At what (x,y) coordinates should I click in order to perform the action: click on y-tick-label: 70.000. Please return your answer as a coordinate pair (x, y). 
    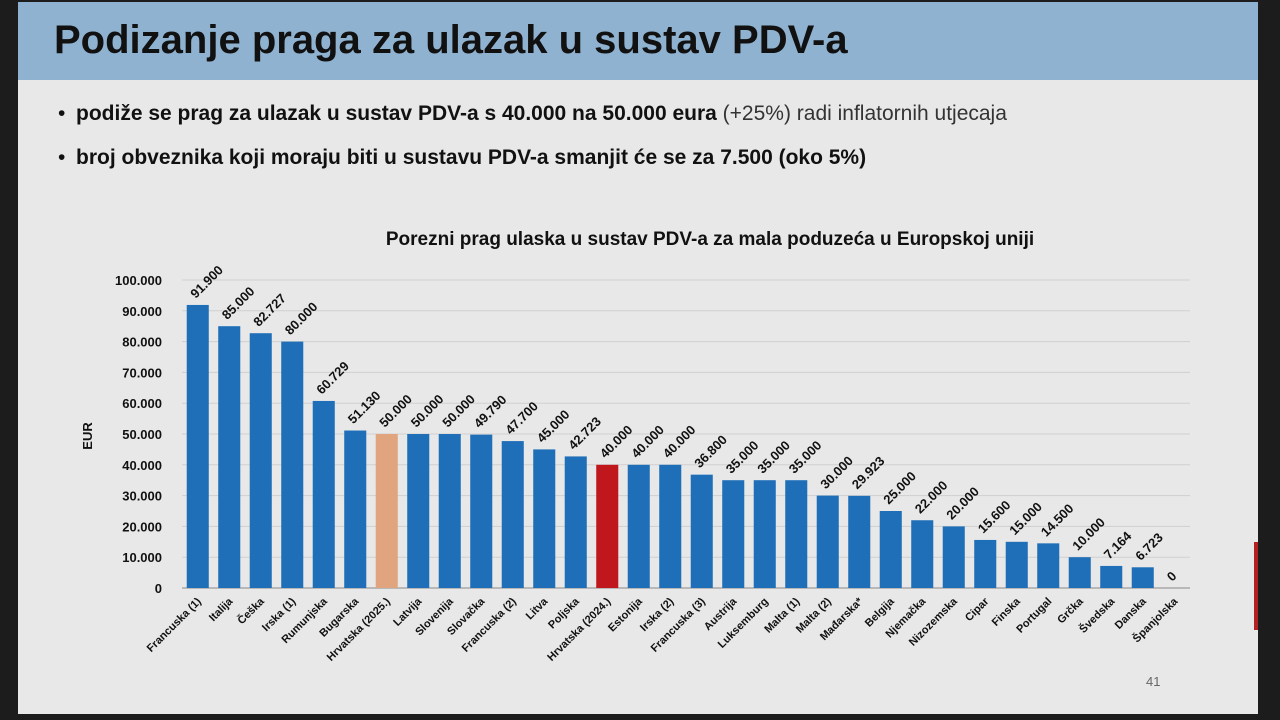
    Looking at the image, I should click on (142, 372).